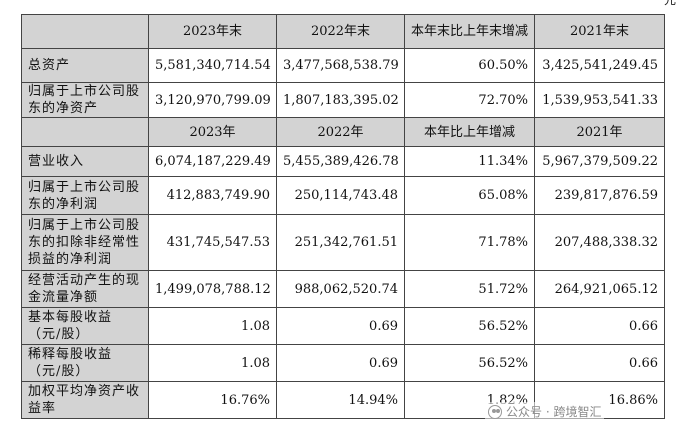 This screenshot has height=437, width=682. Describe the element at coordinates (469, 65) in the screenshot. I see `value-cell: 60.50%` at that location.